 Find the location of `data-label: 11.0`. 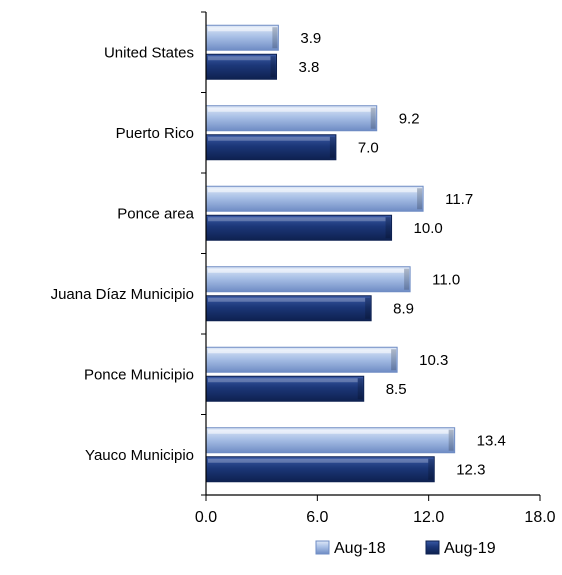

data-label: 11.0 is located at coordinates (446, 279).